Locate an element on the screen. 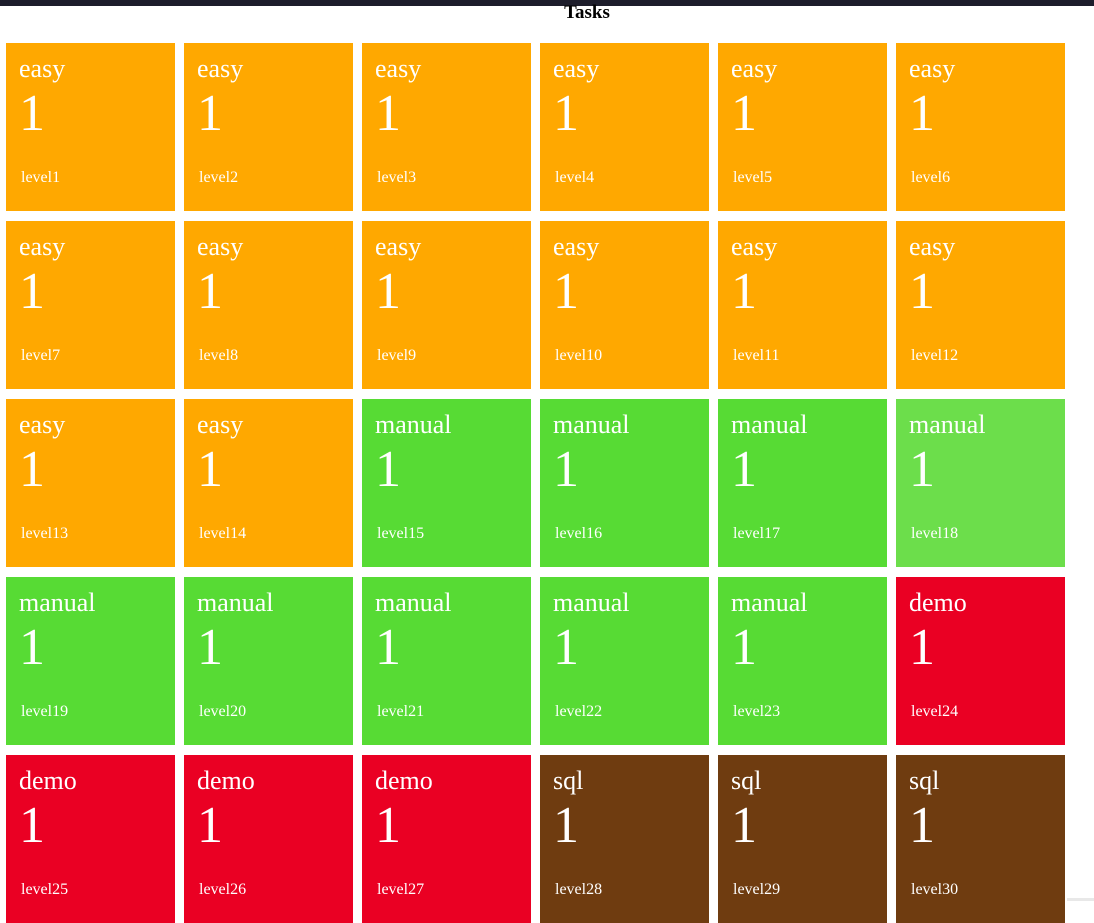 The height and width of the screenshot is (923, 1094). tile-level-label: level15 is located at coordinates (401, 533).